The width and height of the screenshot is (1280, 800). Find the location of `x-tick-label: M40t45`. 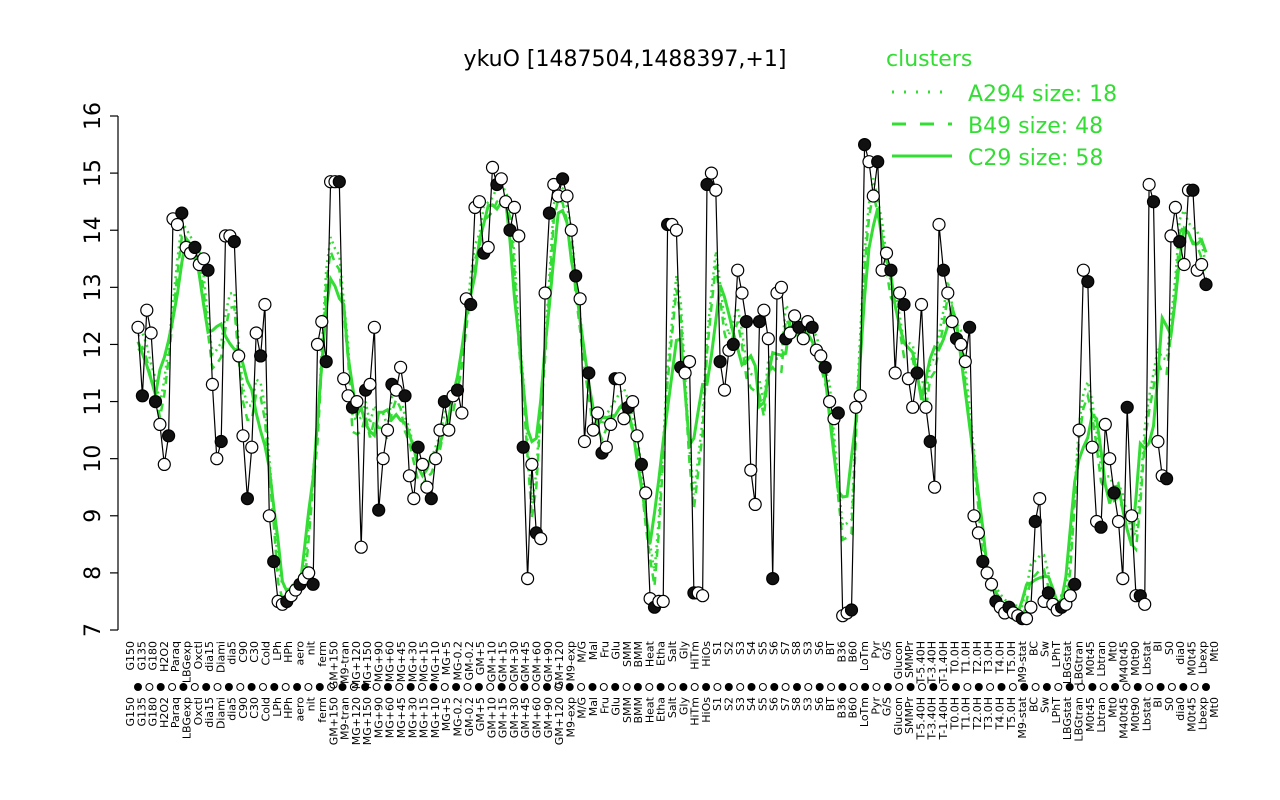

x-tick-label: M40t45 is located at coordinates (1124, 662).